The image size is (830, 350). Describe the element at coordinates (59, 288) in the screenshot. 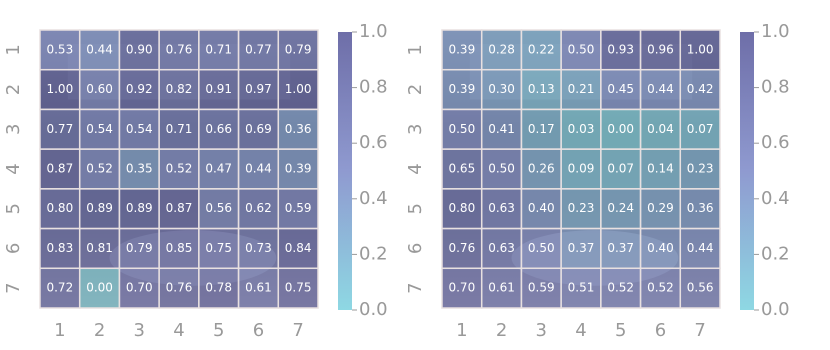

I see `cell-label: 0.72` at that location.